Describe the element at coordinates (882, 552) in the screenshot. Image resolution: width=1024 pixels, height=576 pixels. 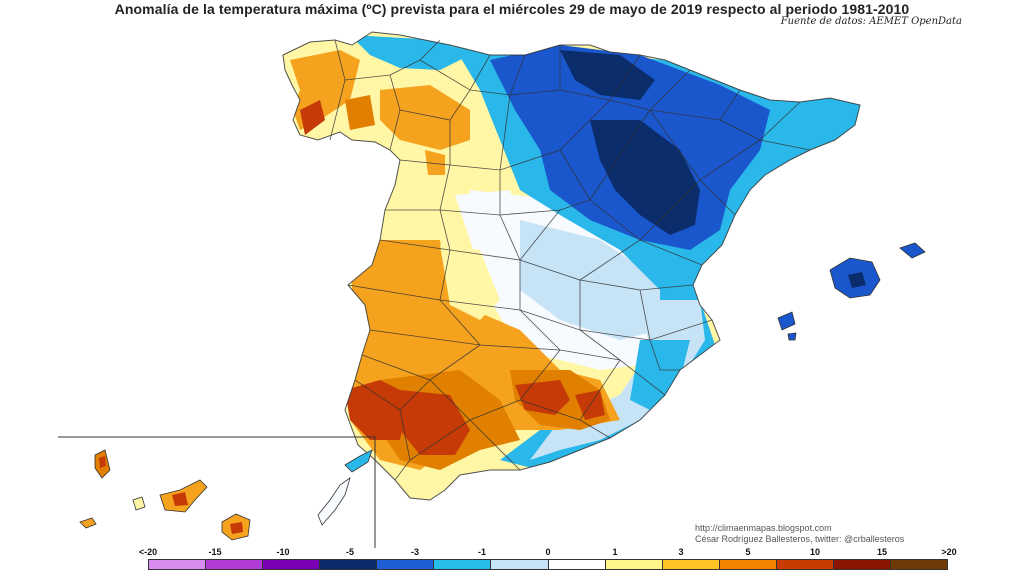
I see `legend-label: 15` at that location.